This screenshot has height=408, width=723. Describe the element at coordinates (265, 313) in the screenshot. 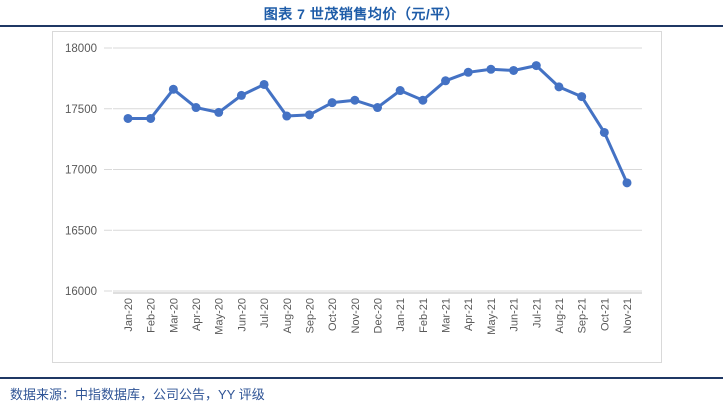

I see `x-tick-label: Jul-20` at that location.